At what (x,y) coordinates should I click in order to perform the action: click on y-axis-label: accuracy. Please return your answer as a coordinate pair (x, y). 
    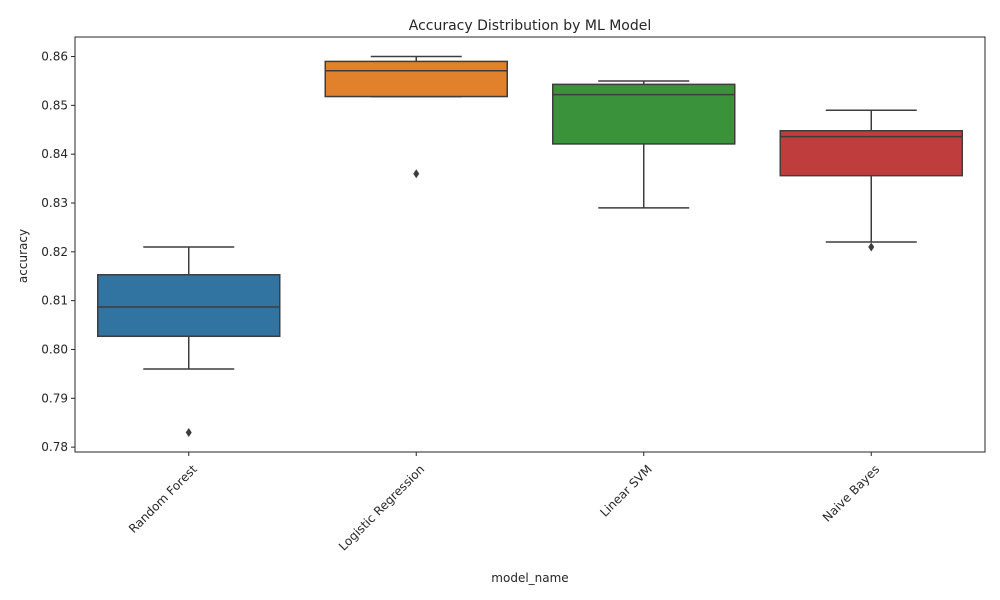
    Looking at the image, I should click on (23, 256).